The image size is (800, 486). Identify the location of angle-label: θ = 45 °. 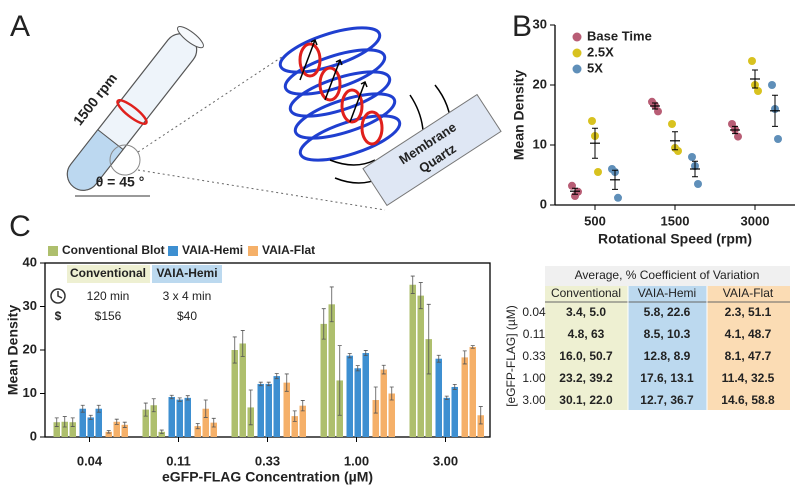
(120, 182).